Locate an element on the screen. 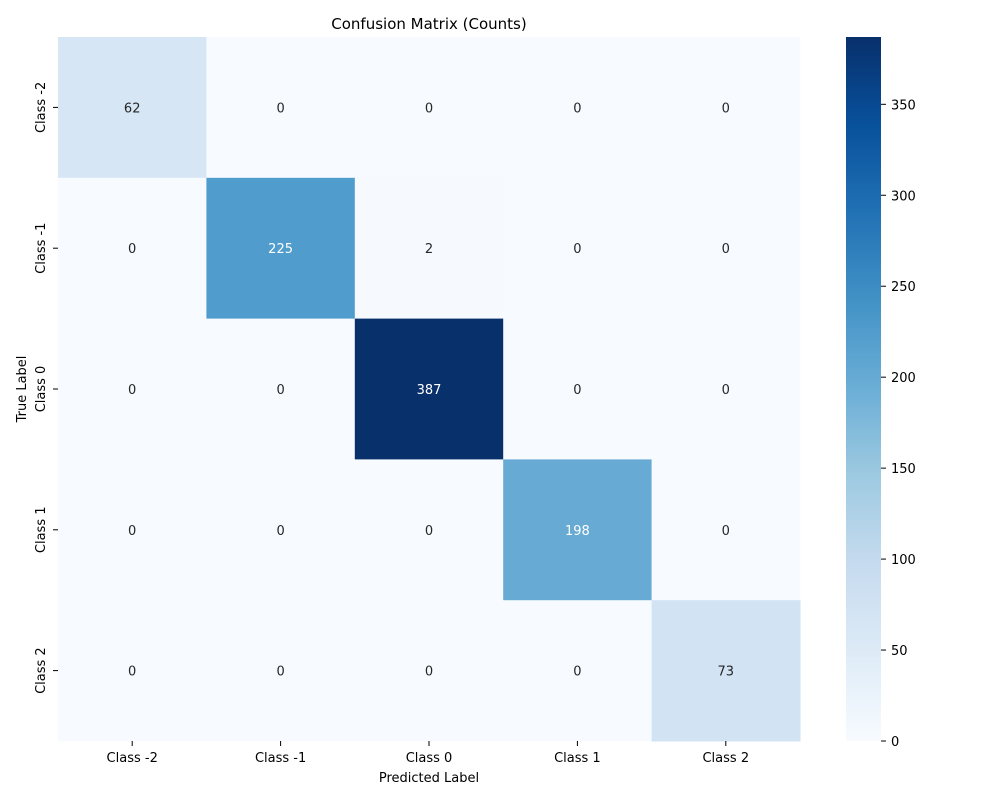 This screenshot has width=1000, height=800. colorbar-tick-label: 50 is located at coordinates (899, 651).